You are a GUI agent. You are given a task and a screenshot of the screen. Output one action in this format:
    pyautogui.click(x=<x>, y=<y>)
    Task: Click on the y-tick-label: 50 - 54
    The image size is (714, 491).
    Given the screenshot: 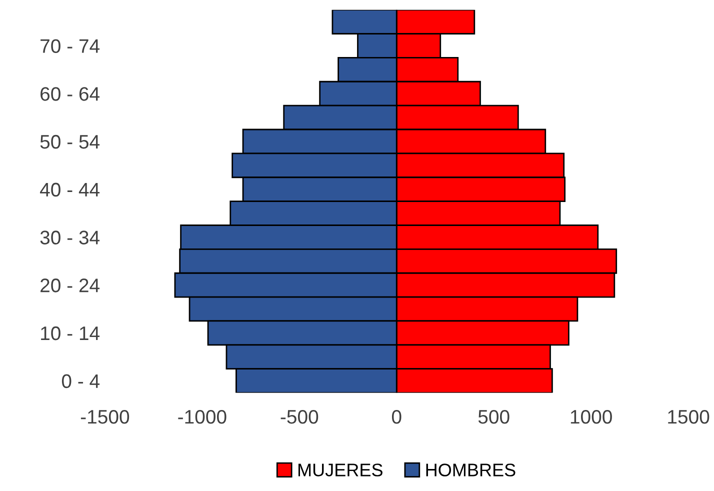 What is the action you would take?
    pyautogui.click(x=70, y=141)
    